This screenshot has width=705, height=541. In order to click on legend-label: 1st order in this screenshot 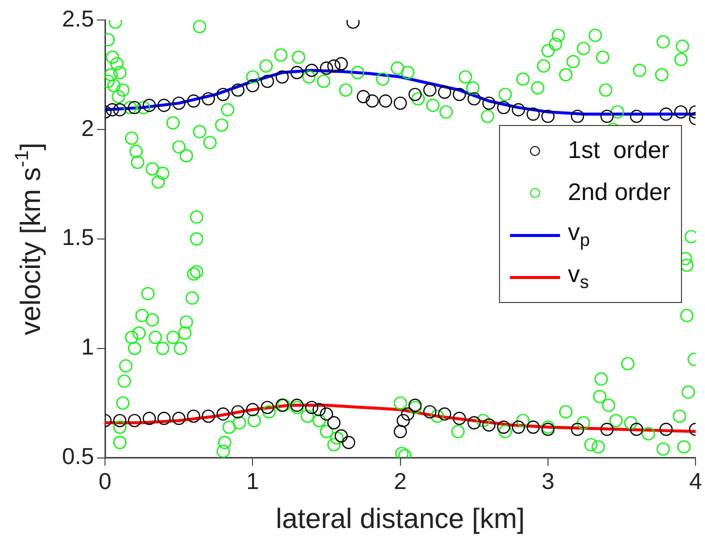, I will do `click(619, 151)`.